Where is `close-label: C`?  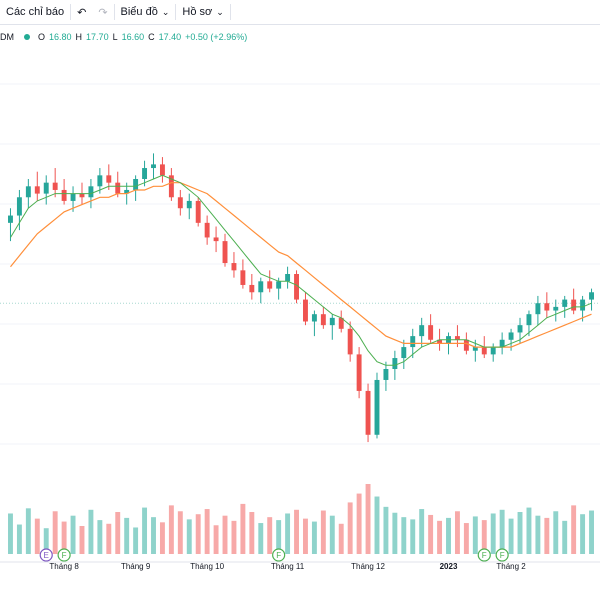 close-label: C is located at coordinates (151, 37).